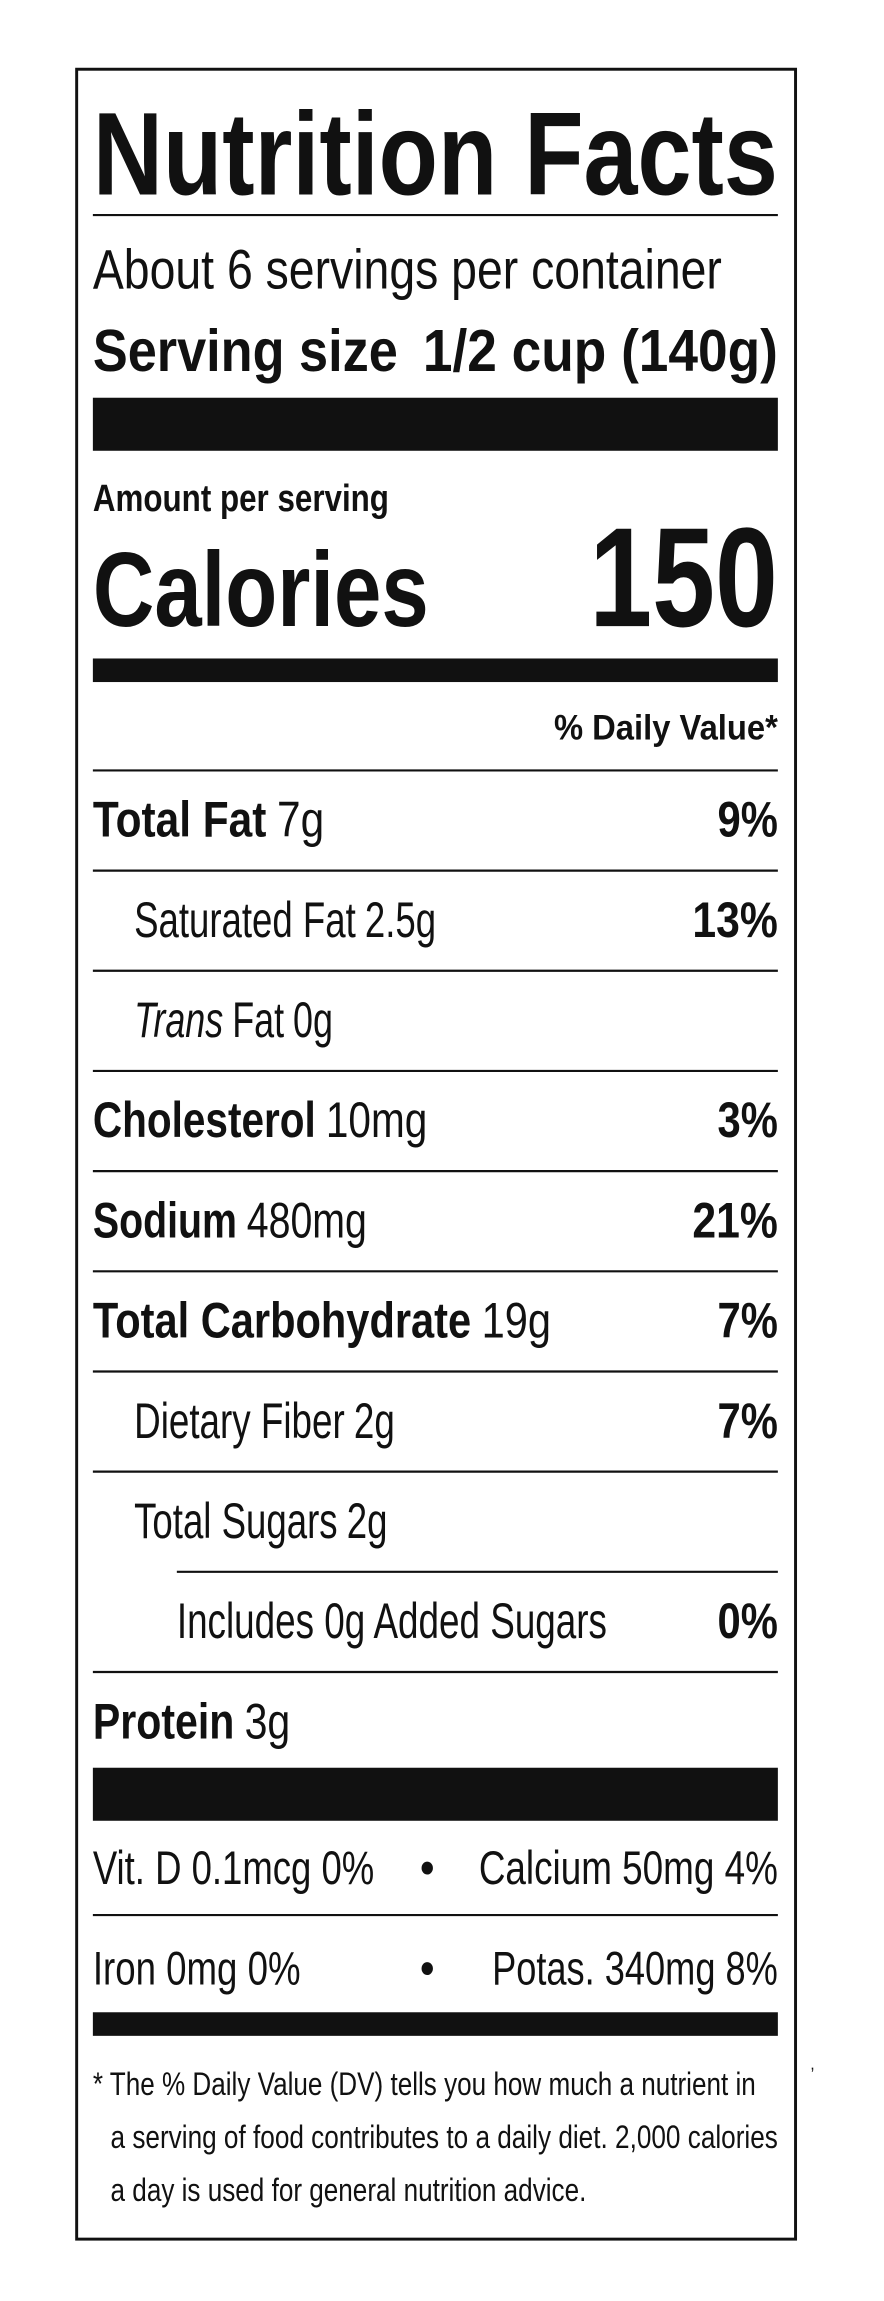 Image resolution: width=884 pixels, height=2301 pixels. What do you see at coordinates (204, 1120) in the screenshot?
I see `text-part: Cholesterol` at bounding box center [204, 1120].